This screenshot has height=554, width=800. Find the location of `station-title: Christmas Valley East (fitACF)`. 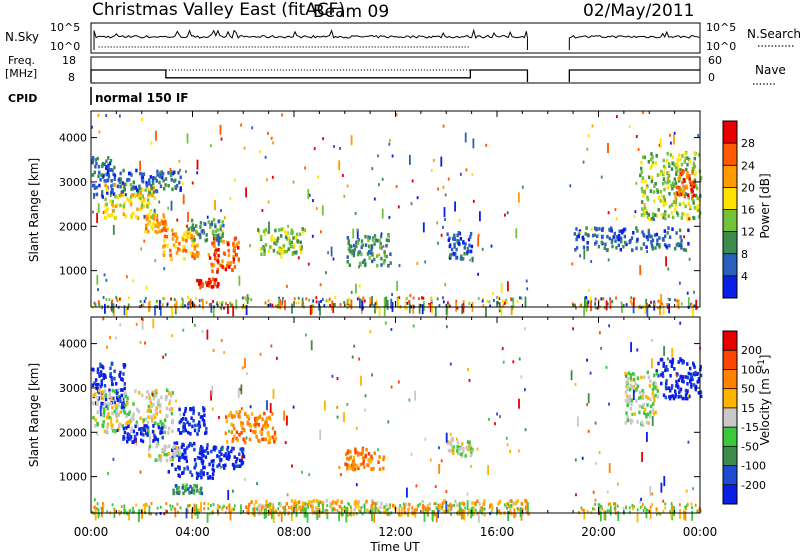

station-title: Christmas Valley East (fitACF) is located at coordinates (218, 10).